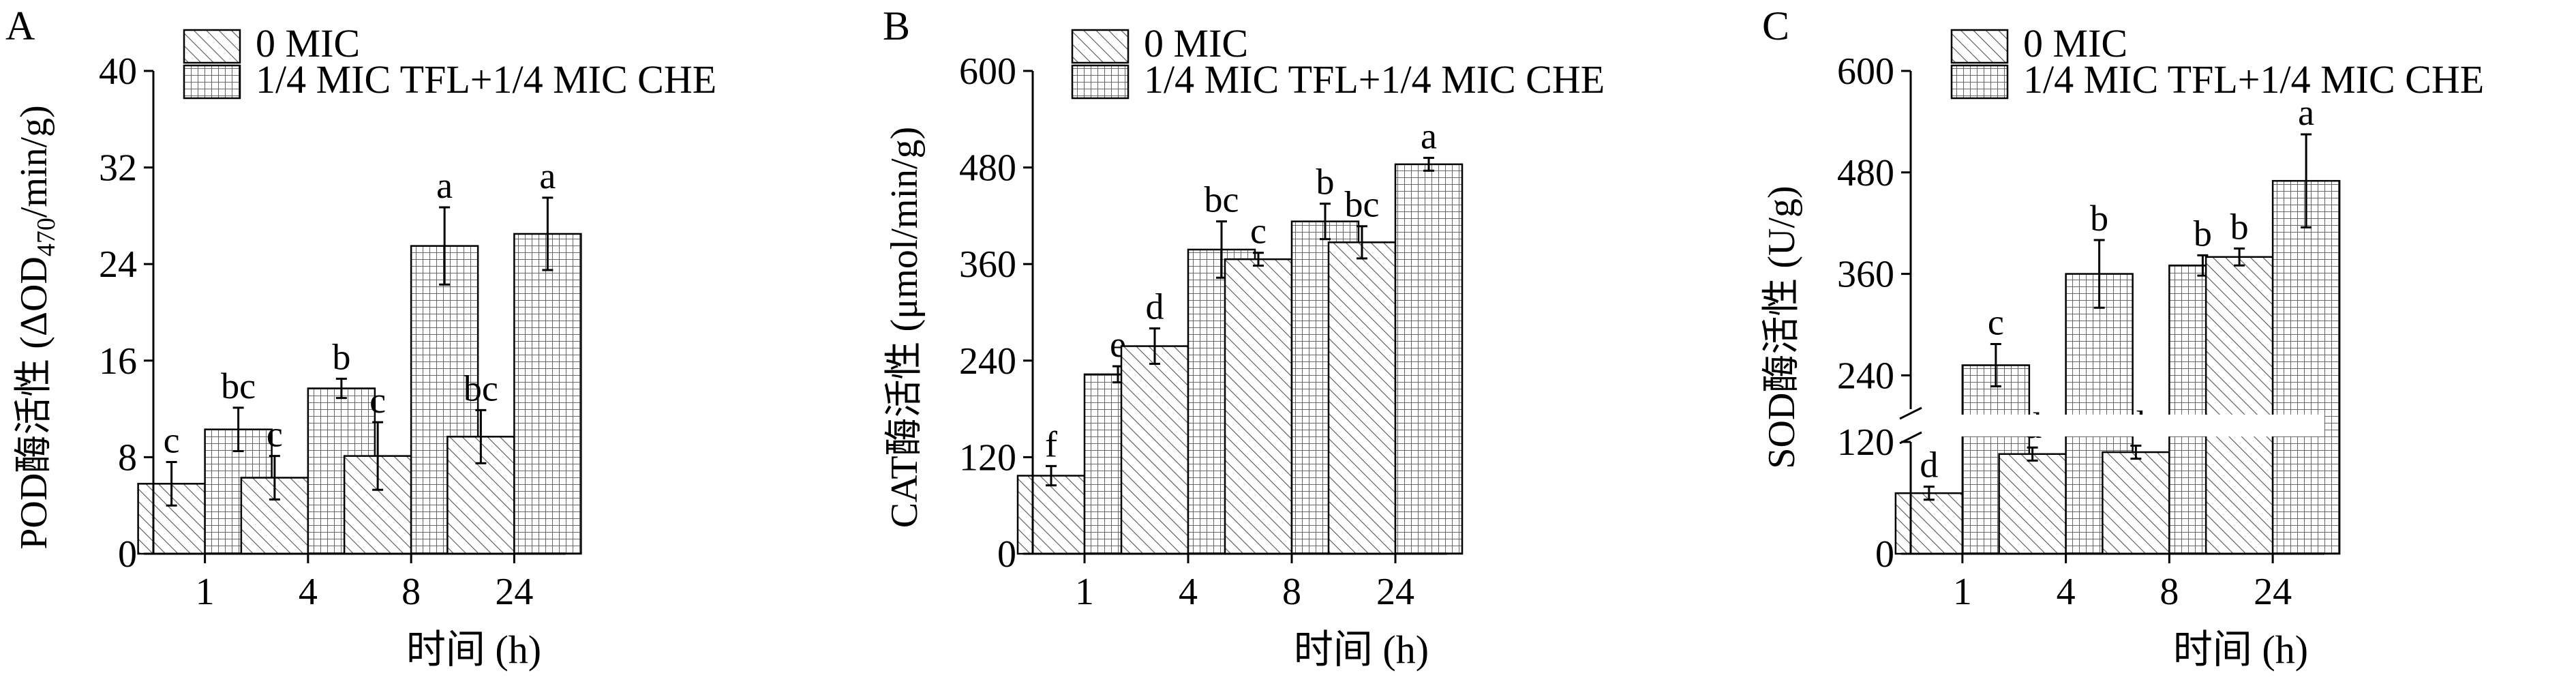 Image resolution: width=2576 pixels, height=684 pixels. What do you see at coordinates (1782, 327) in the screenshot?
I see `y-axis-title: SOD酶活性 (U/g)` at bounding box center [1782, 327].